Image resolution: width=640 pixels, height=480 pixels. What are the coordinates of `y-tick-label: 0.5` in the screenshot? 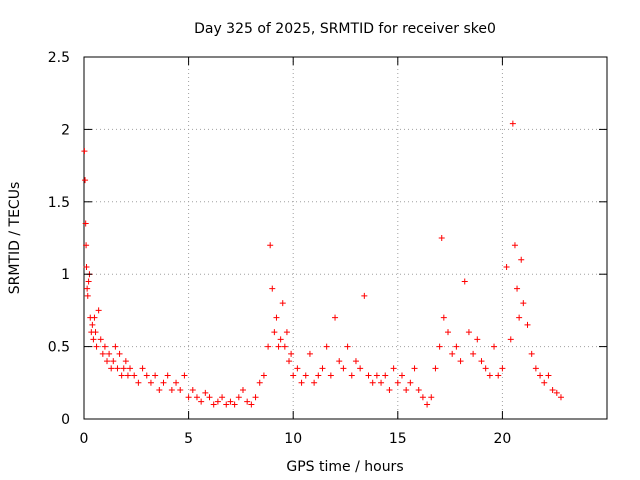 It's located at (59, 348).